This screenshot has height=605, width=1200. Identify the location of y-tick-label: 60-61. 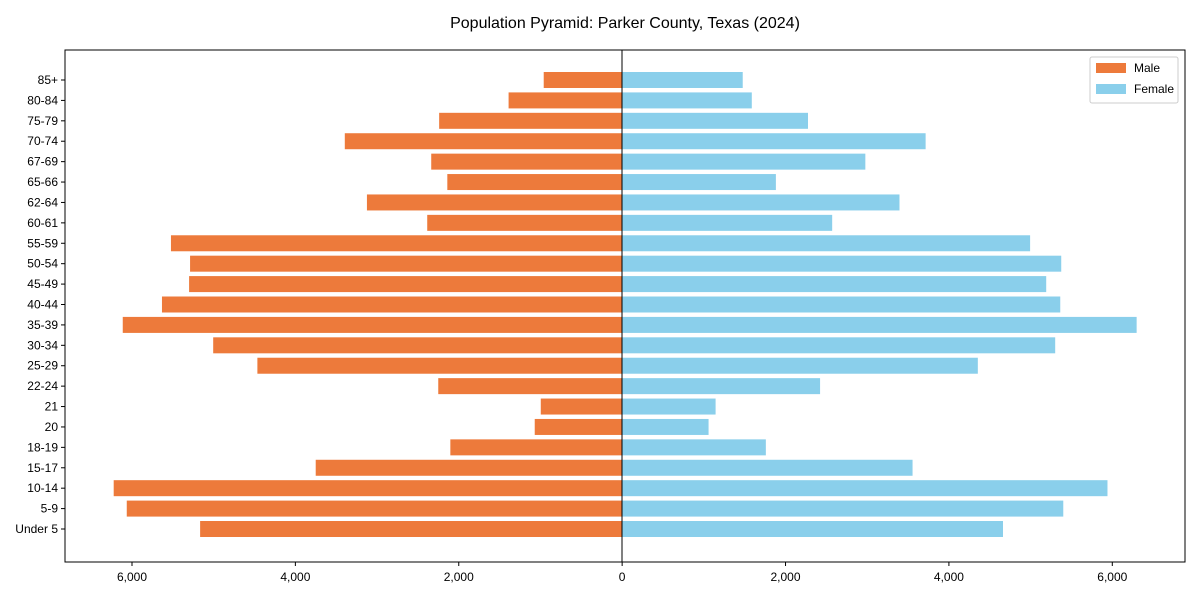
(42, 223).